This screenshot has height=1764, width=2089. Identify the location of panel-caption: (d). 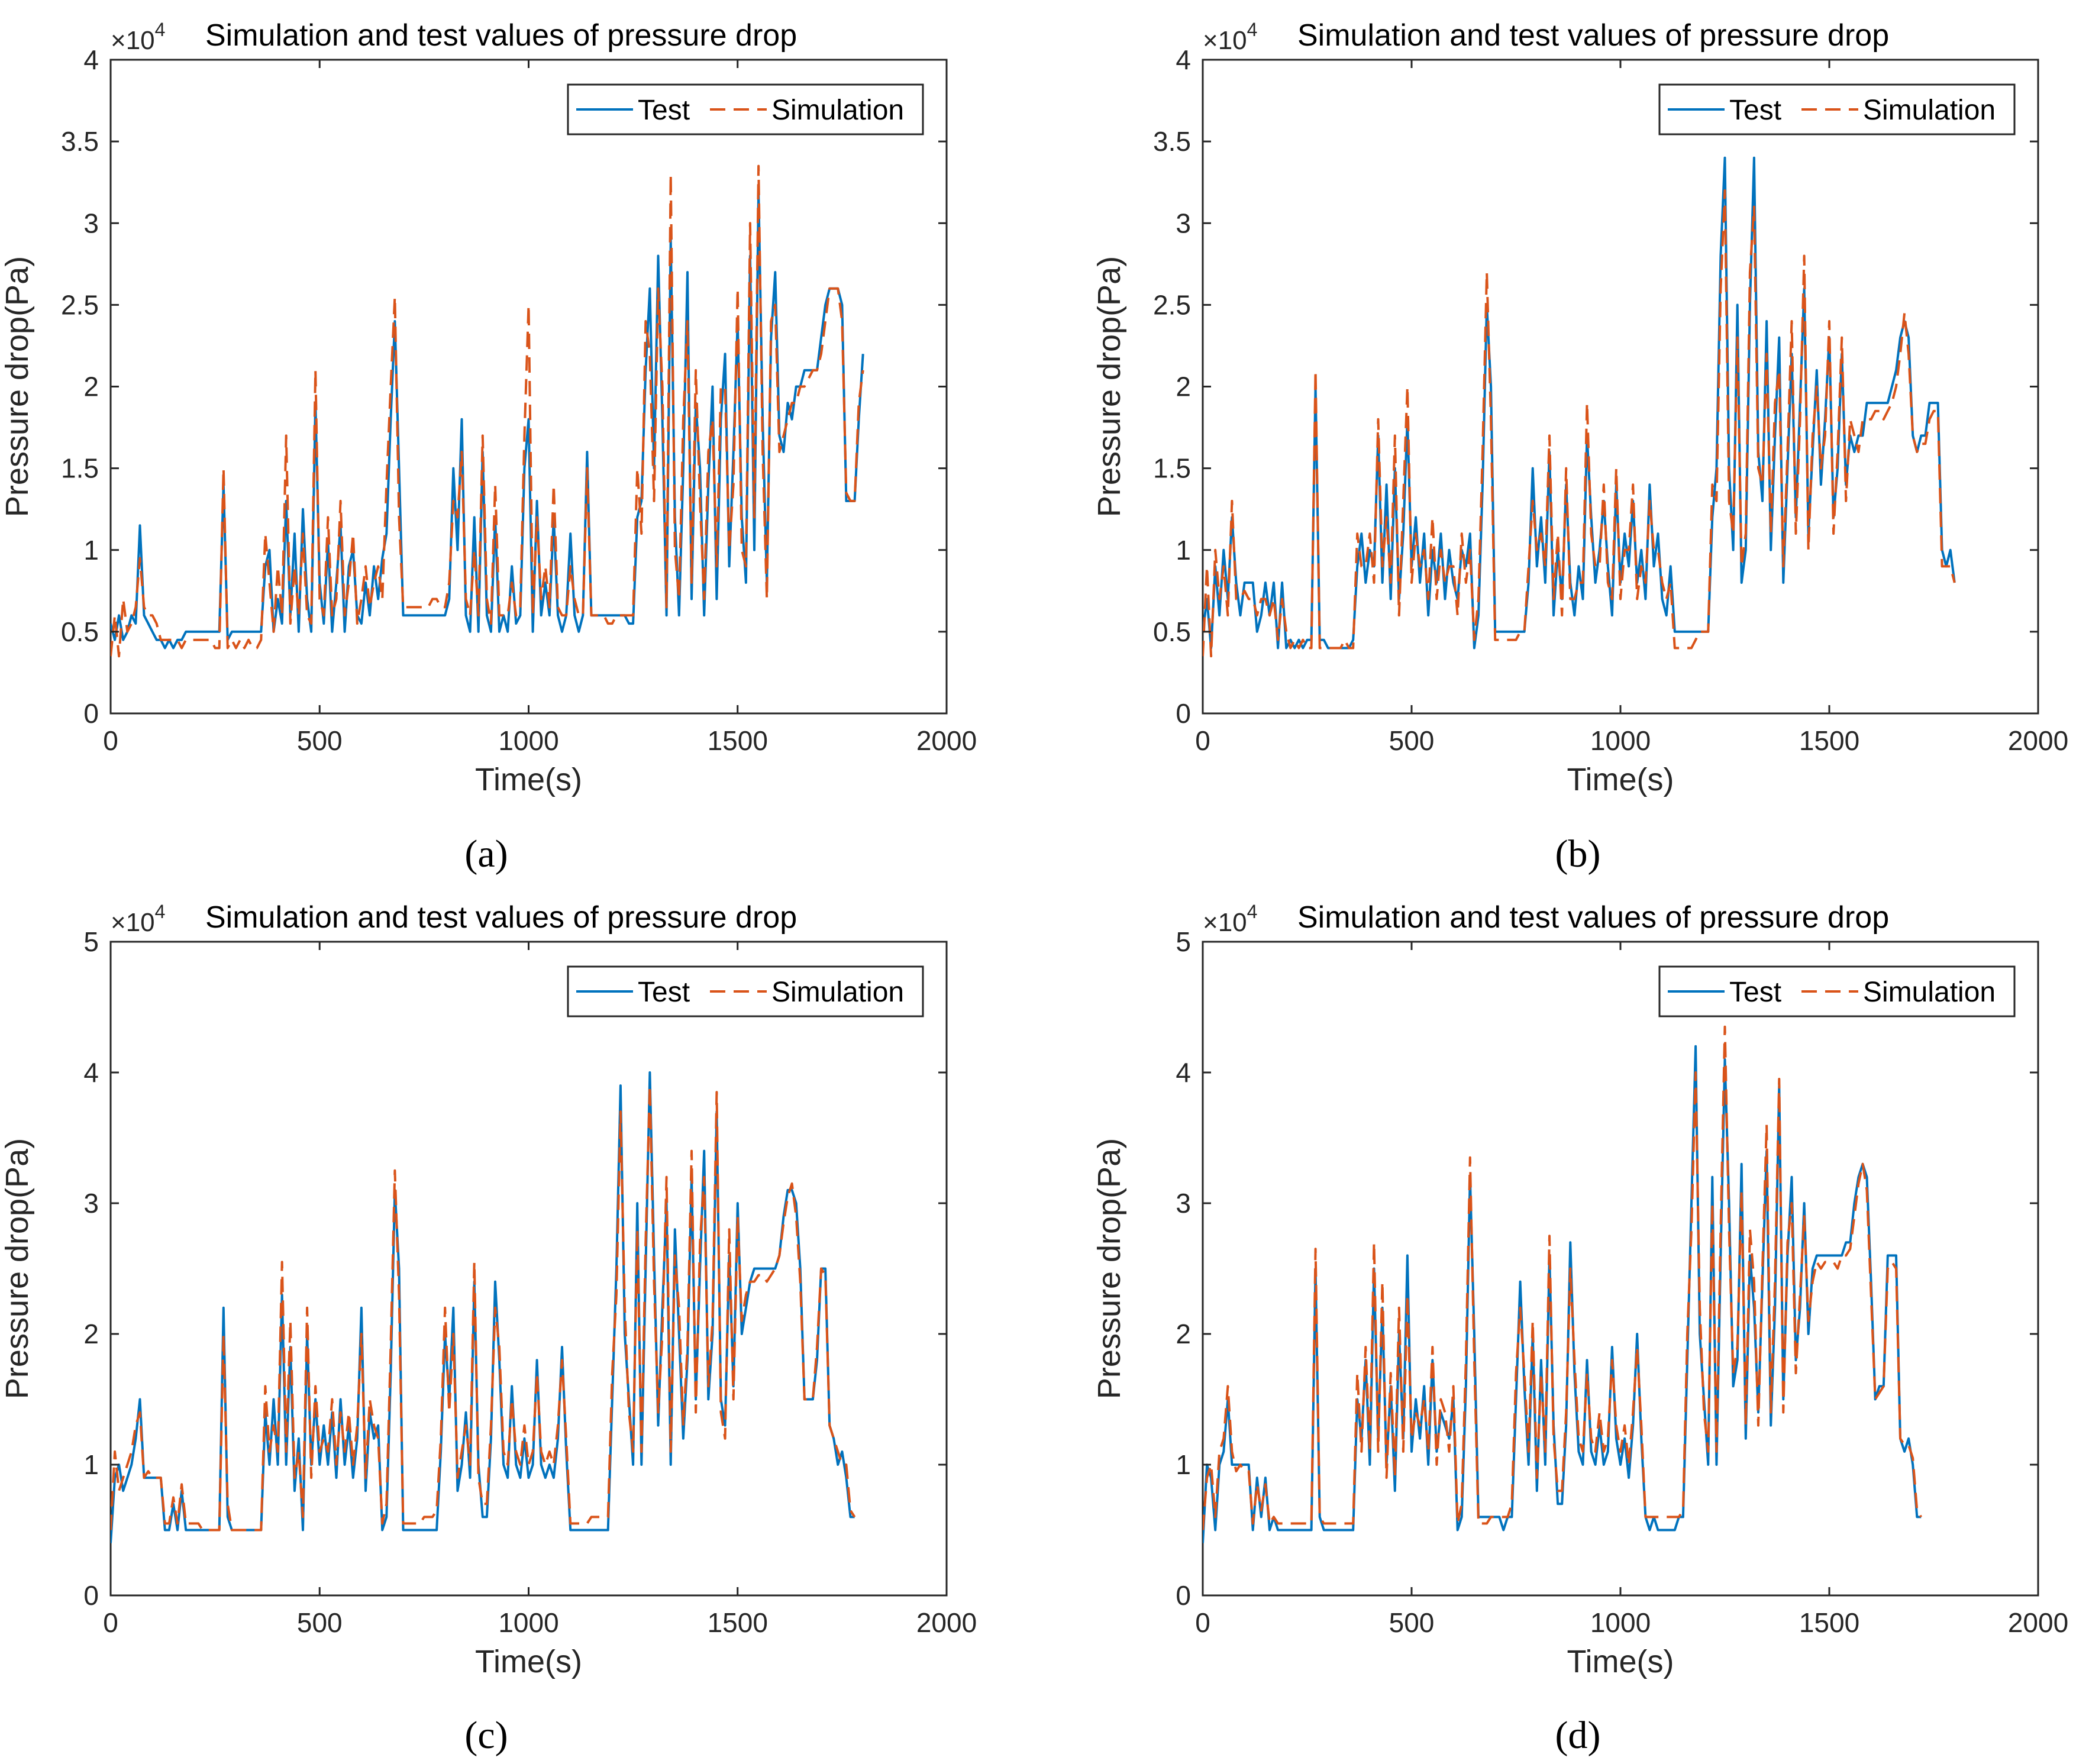
(1578, 1735).